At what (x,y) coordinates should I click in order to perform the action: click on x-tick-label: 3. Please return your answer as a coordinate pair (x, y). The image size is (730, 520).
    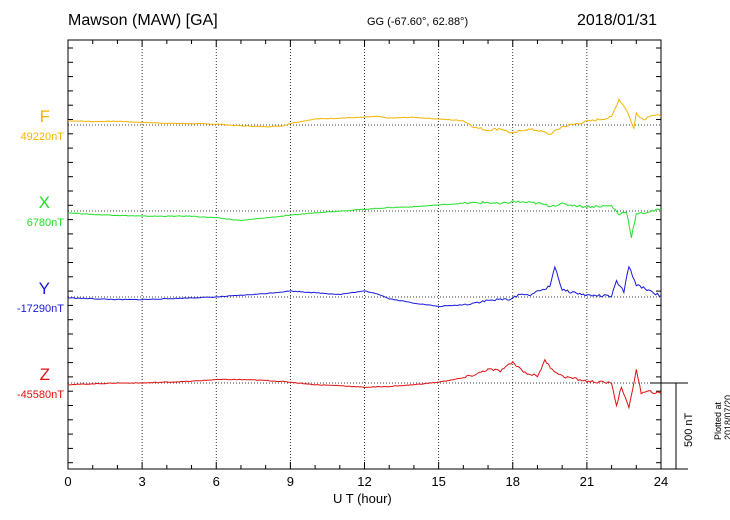
    Looking at the image, I should click on (142, 481).